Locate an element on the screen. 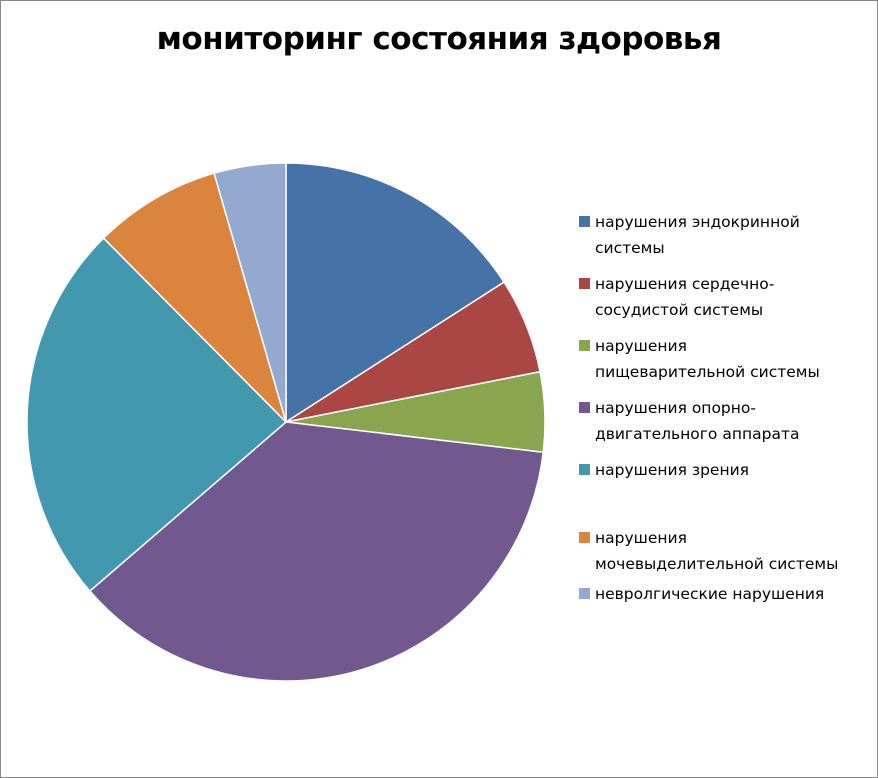 Image resolution: width=878 pixels, height=778 pixels. legend-item: нарушения зрения is located at coordinates (726, 470).